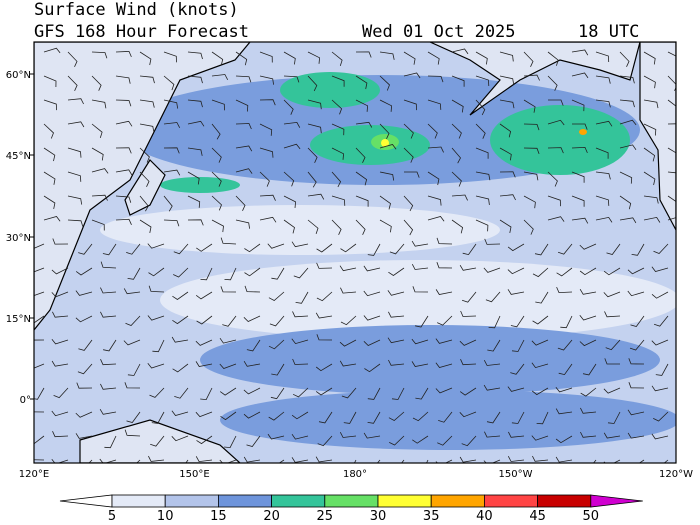 This screenshot has height=525, width=700. Describe the element at coordinates (18, 75) in the screenshot. I see `lat-label: 60°N` at that location.